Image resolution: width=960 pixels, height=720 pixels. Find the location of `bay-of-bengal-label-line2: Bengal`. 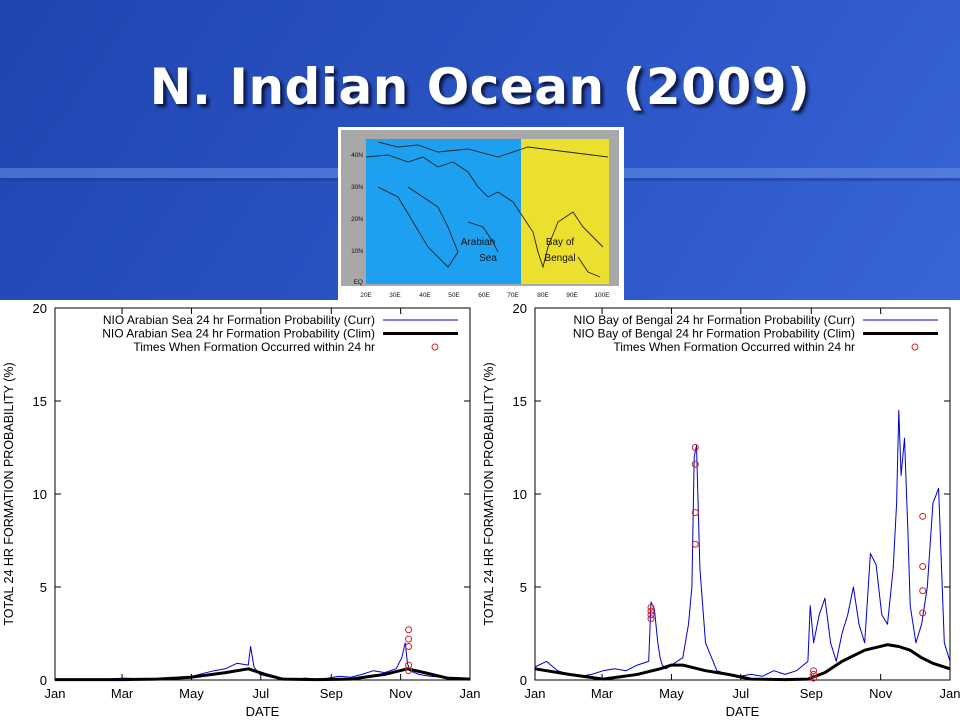

bay-of-bengal-label-line2: Bengal is located at coordinates (559, 258).